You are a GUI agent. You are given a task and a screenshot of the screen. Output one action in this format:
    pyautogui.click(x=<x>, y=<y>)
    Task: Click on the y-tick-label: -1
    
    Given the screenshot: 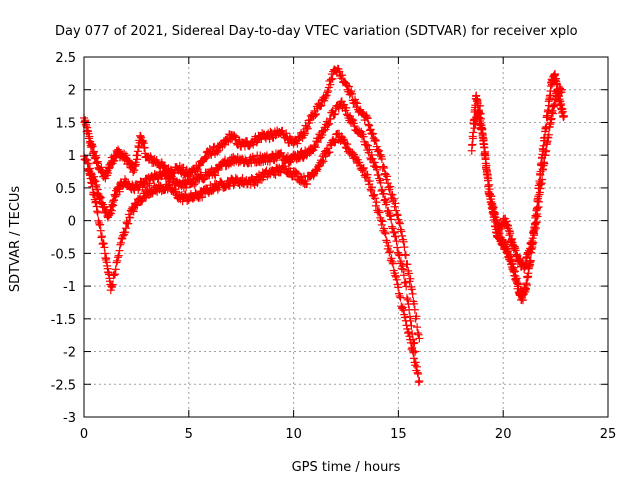 What is the action you would take?
    pyautogui.click(x=69, y=287)
    